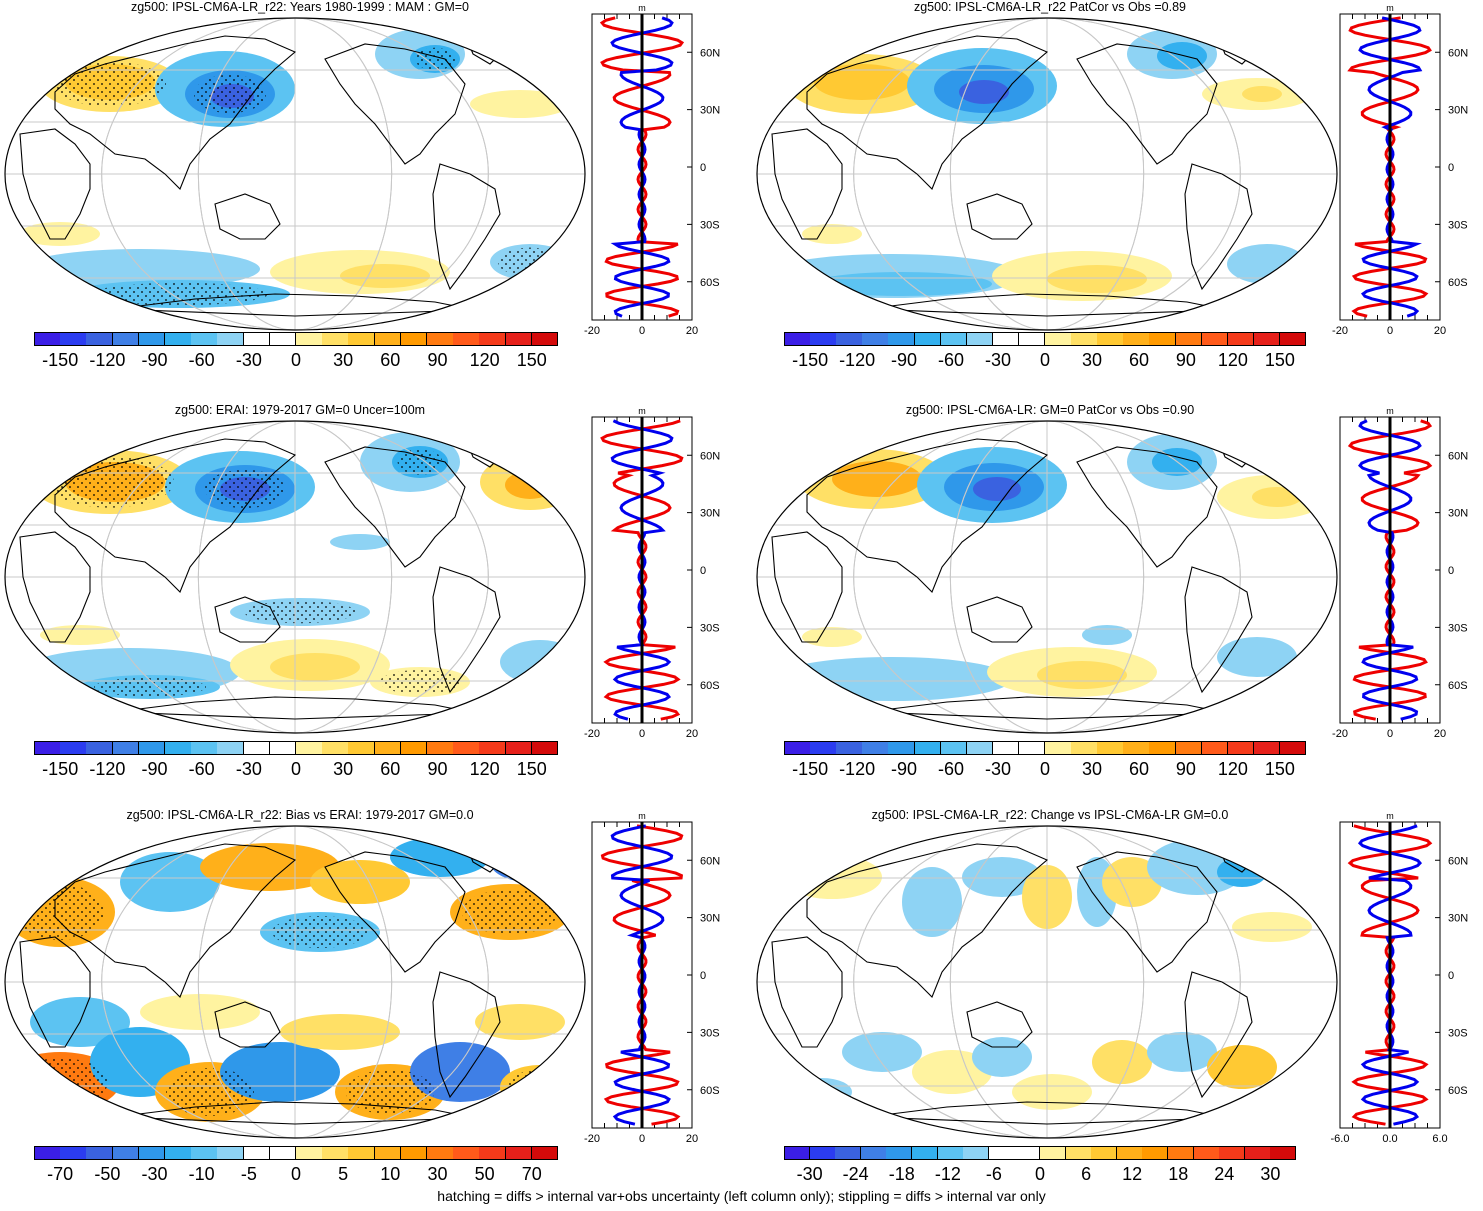  Describe the element at coordinates (248, 1174) in the screenshot. I see `colorbar-label: -5` at that location.